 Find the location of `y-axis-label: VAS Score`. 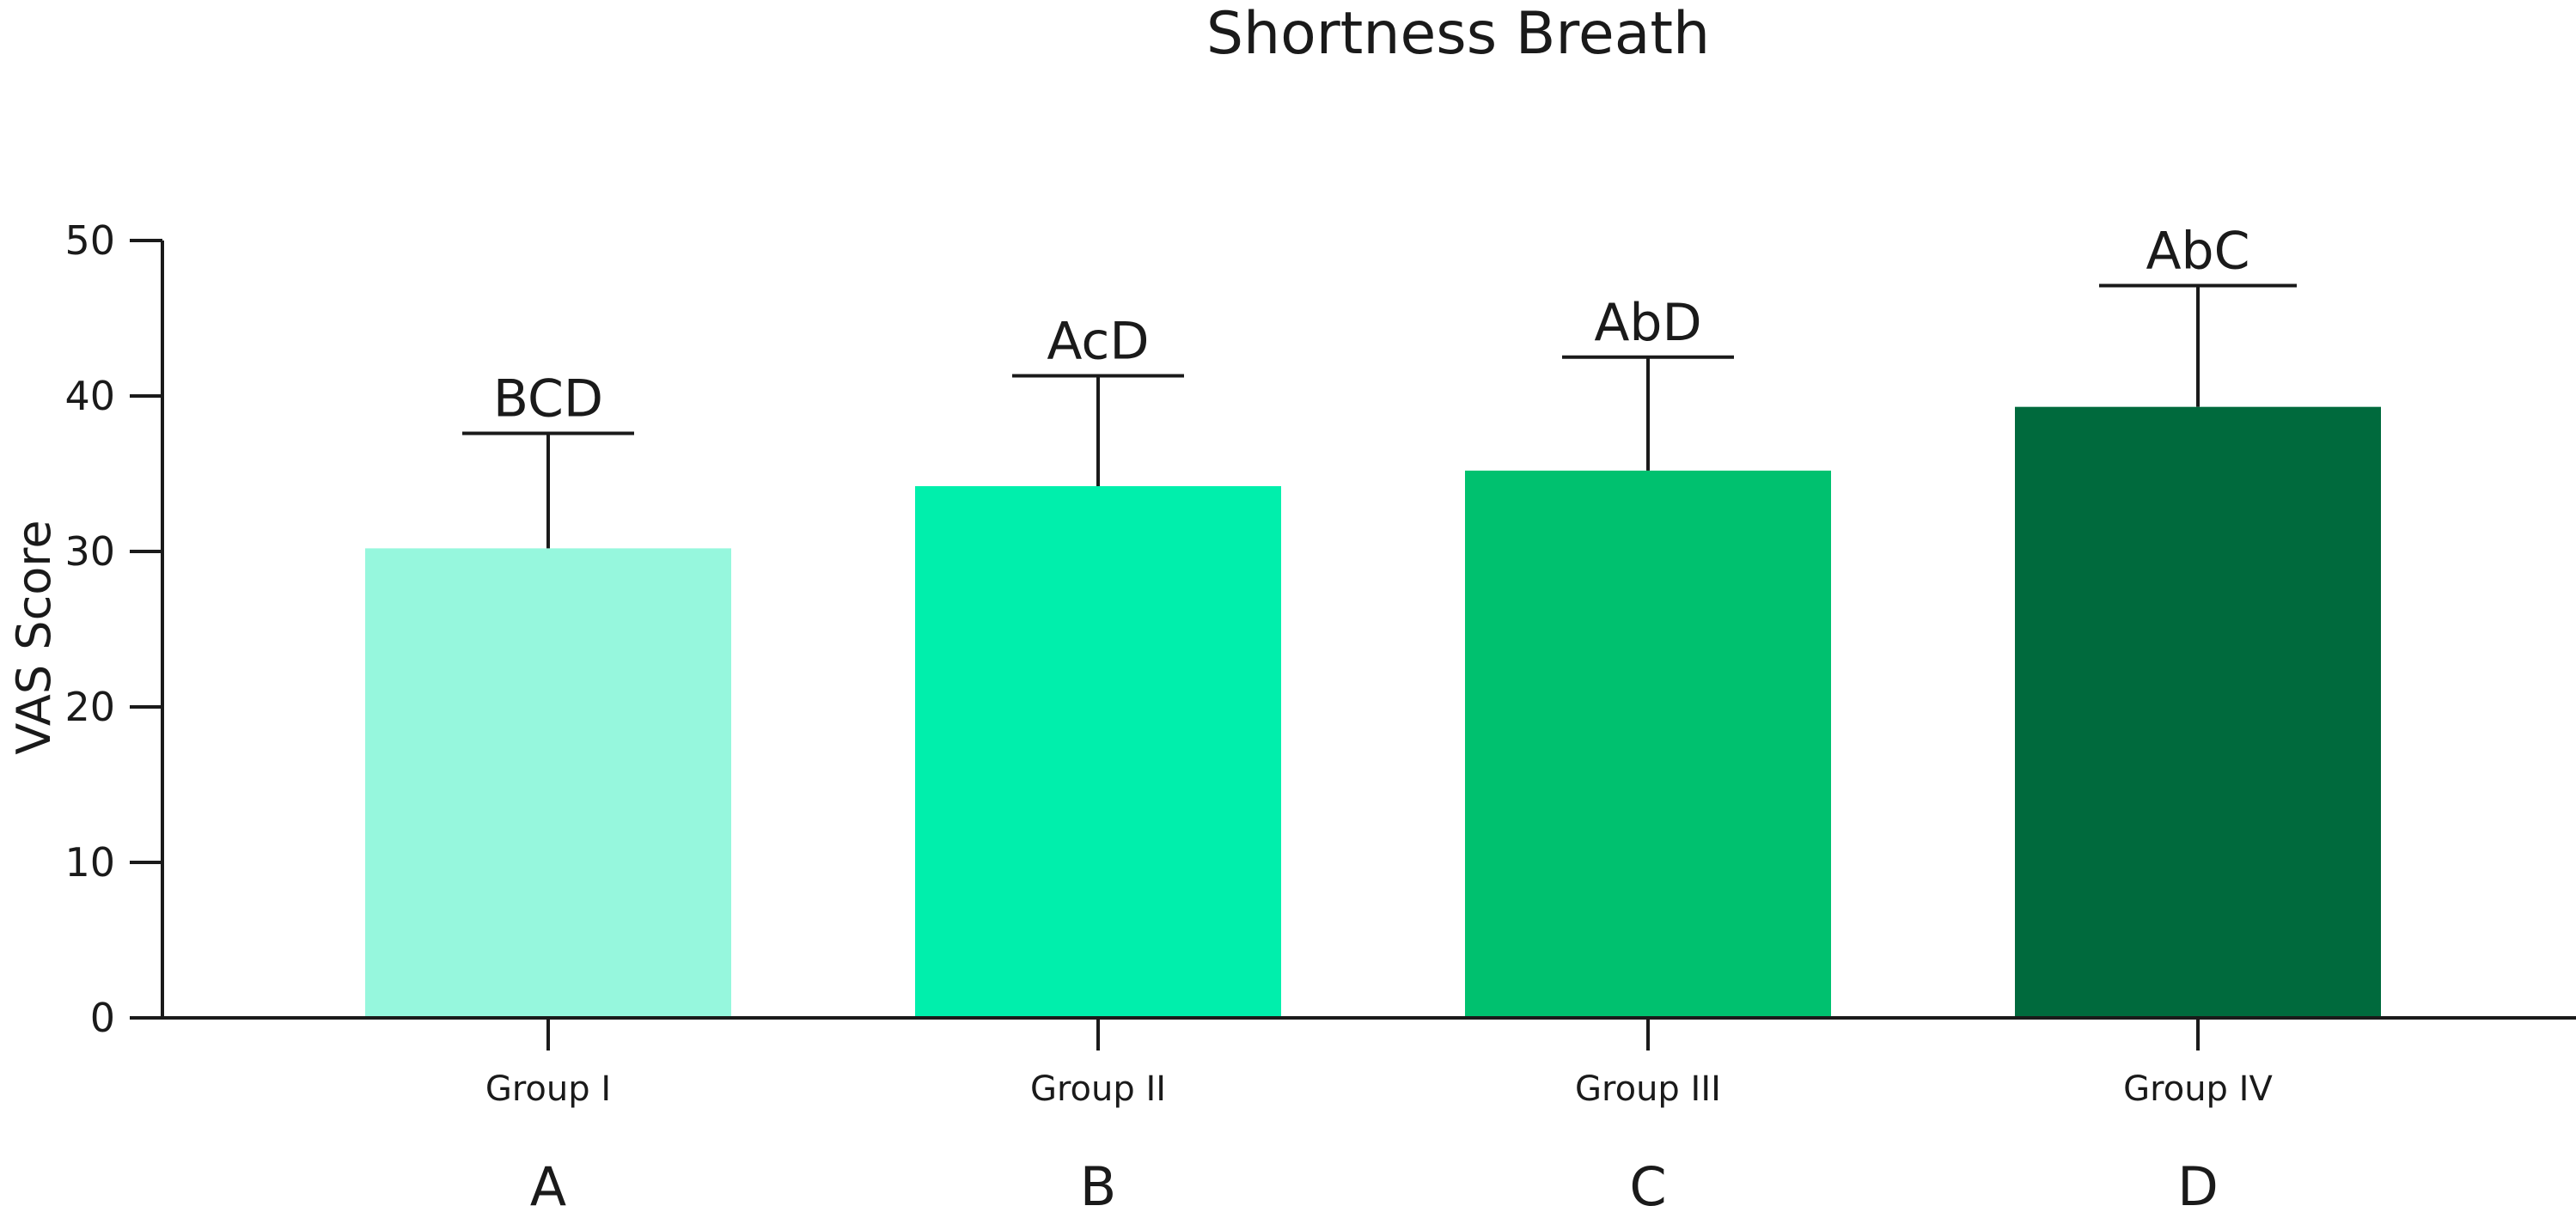

y-axis-label: VAS Score is located at coordinates (34, 637).